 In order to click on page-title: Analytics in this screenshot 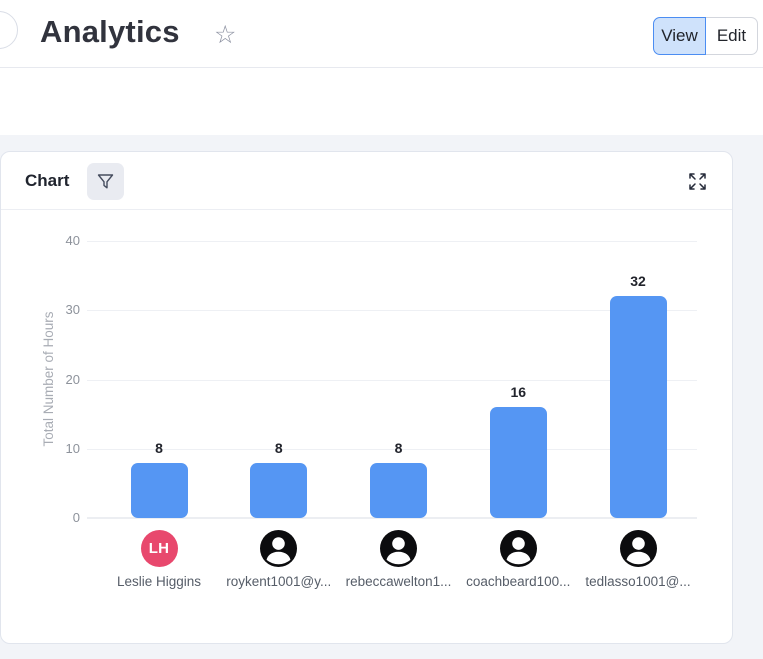, I will do `click(110, 31)`.